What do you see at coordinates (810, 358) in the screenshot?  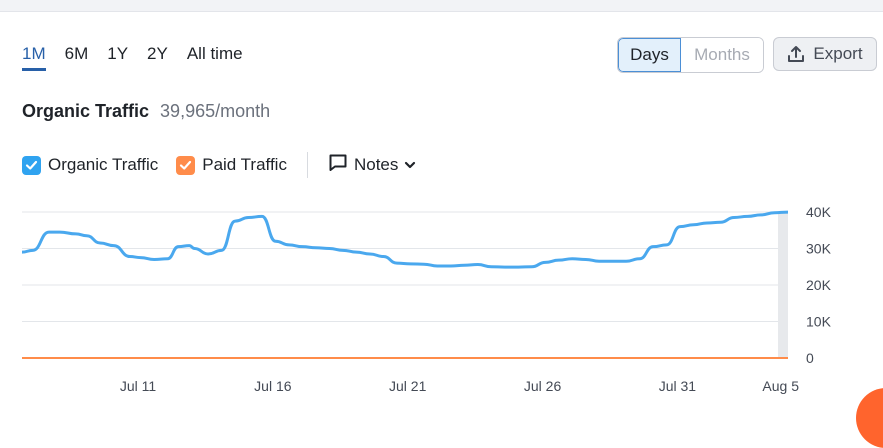 I see `y-tick-label: 0` at bounding box center [810, 358].